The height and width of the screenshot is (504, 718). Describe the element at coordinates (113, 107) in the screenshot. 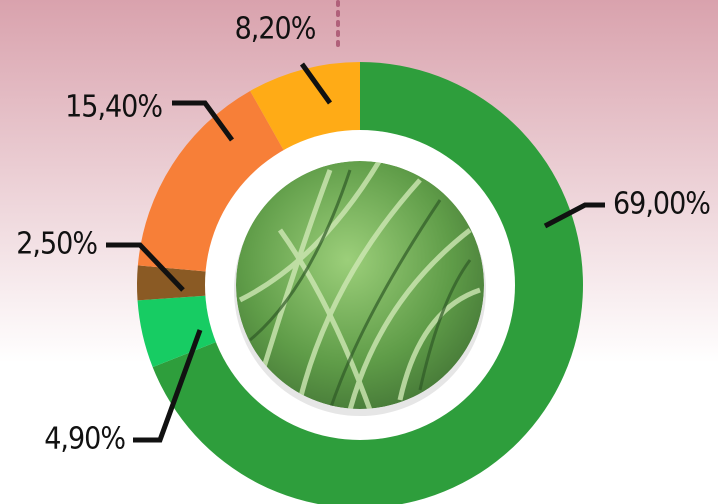

I see `value-label: 15,40%` at that location.